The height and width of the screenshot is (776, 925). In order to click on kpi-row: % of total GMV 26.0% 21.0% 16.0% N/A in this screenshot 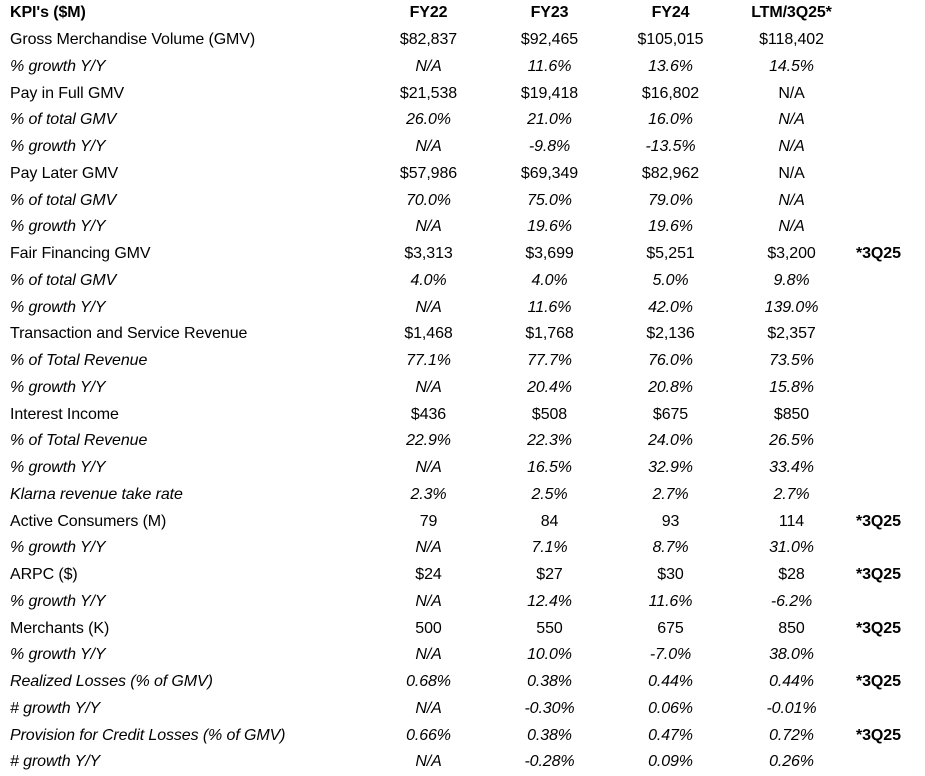, I will do `click(462, 120)`.